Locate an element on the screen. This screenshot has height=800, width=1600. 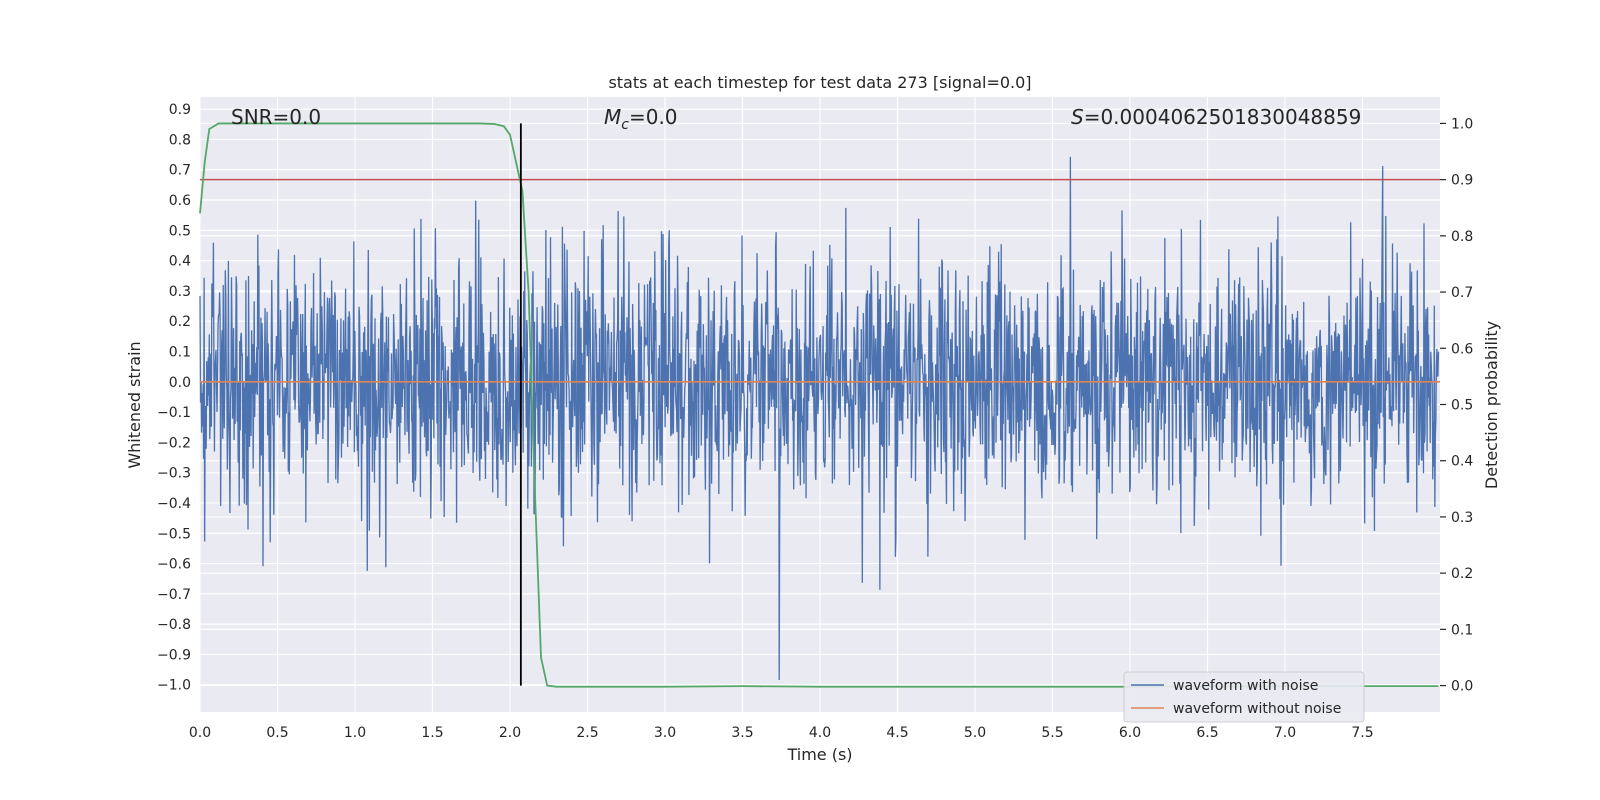
y-tick-label: −0.7 is located at coordinates (174, 595).